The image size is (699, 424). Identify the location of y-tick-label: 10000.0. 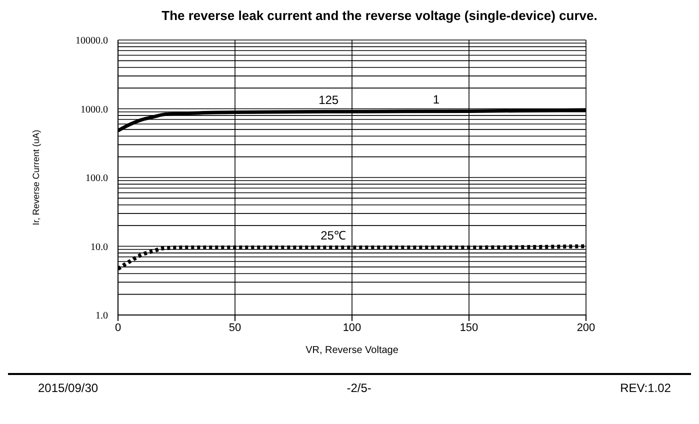
(92, 41).